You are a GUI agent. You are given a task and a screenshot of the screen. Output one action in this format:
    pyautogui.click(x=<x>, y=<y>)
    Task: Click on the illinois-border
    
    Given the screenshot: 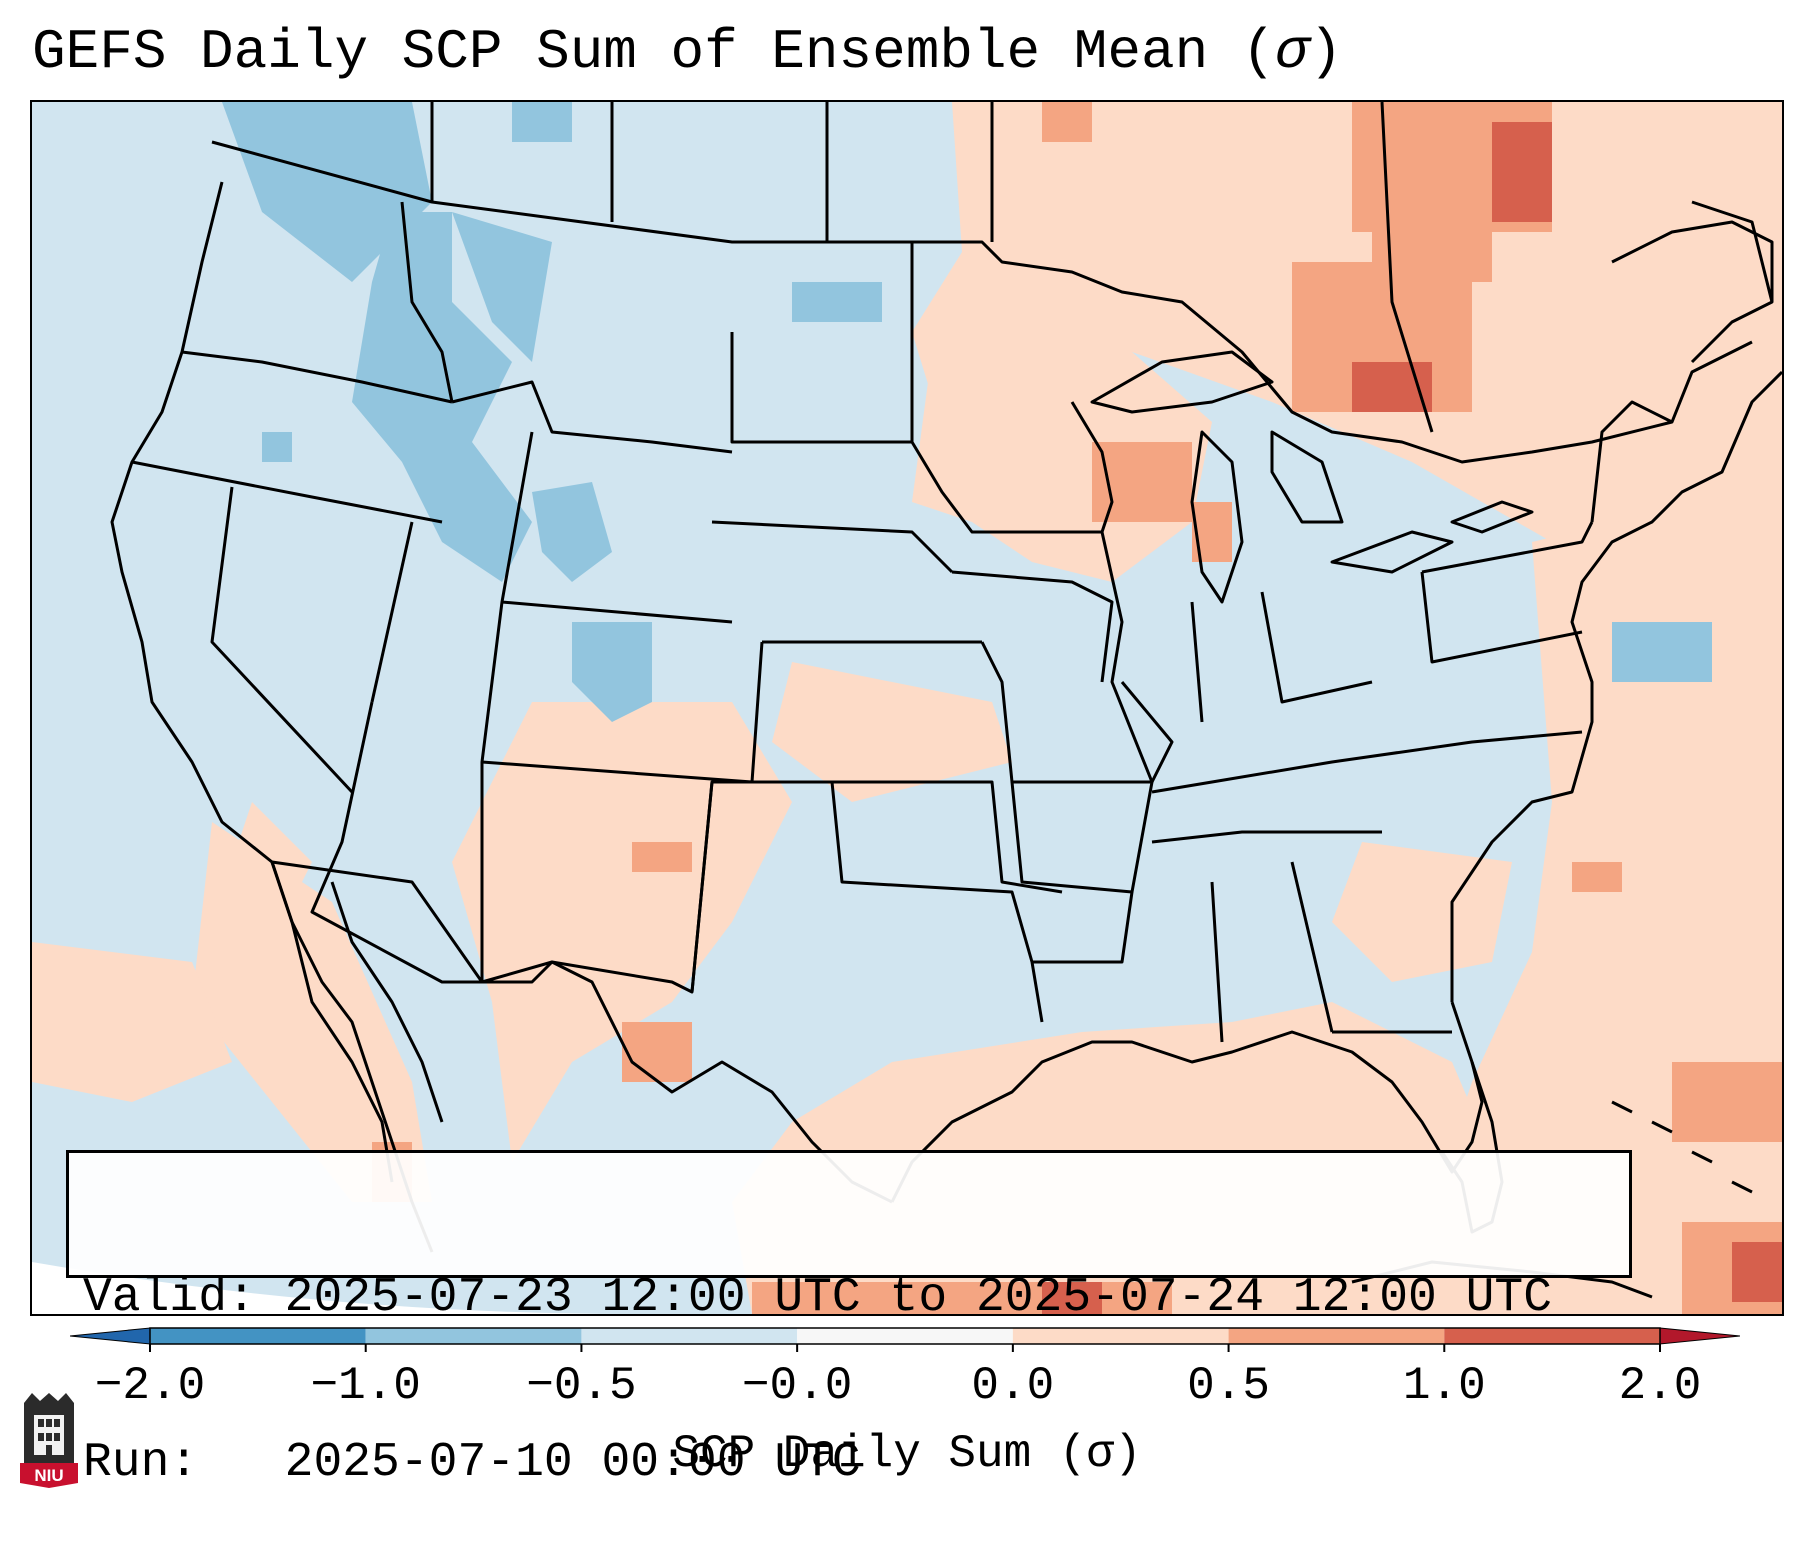 What is the action you would take?
    pyautogui.click(x=1127, y=657)
    